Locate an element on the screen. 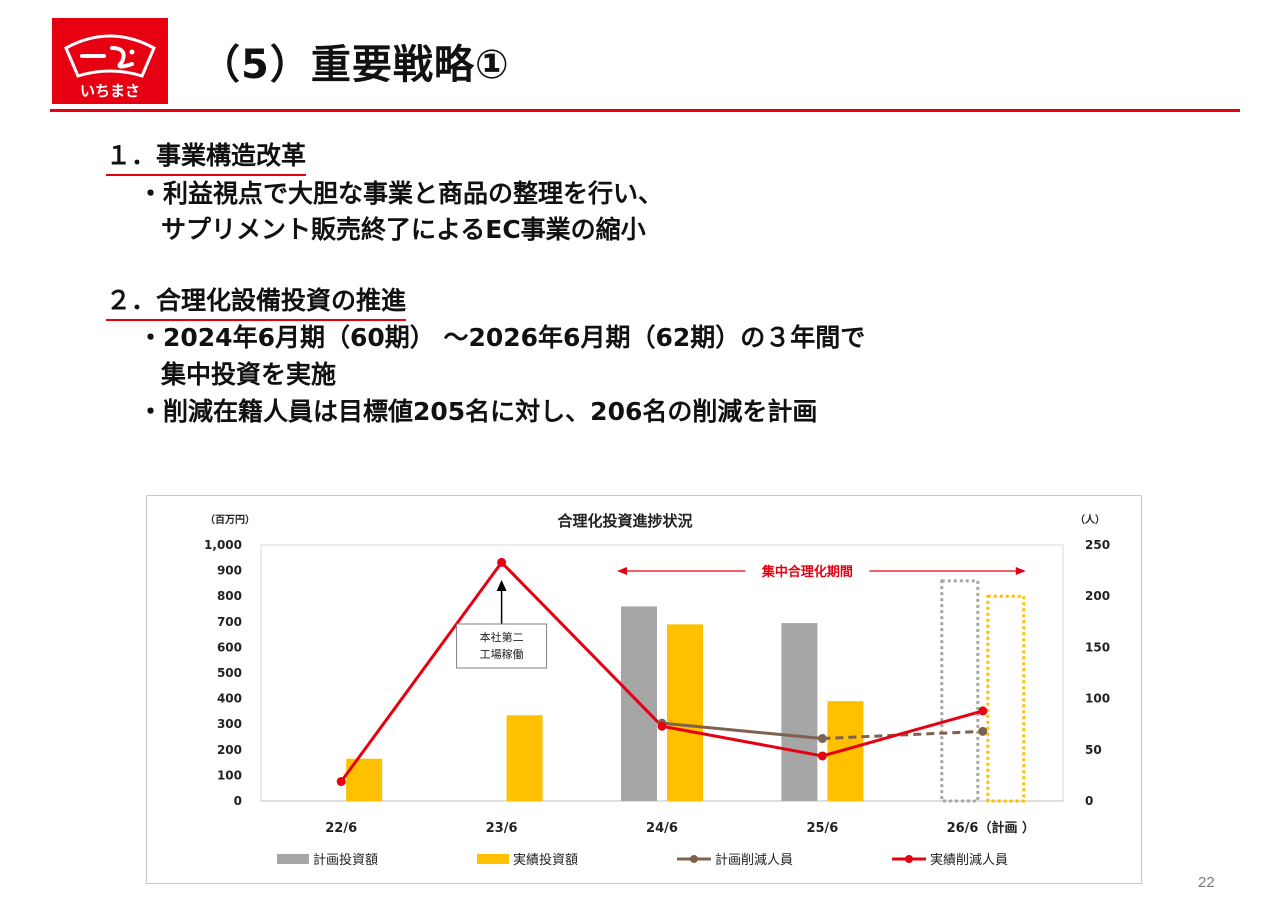 Image resolution: width=1280 pixels, height=905 pixels. left-axis-tick-label: 1,000 is located at coordinates (223, 545).